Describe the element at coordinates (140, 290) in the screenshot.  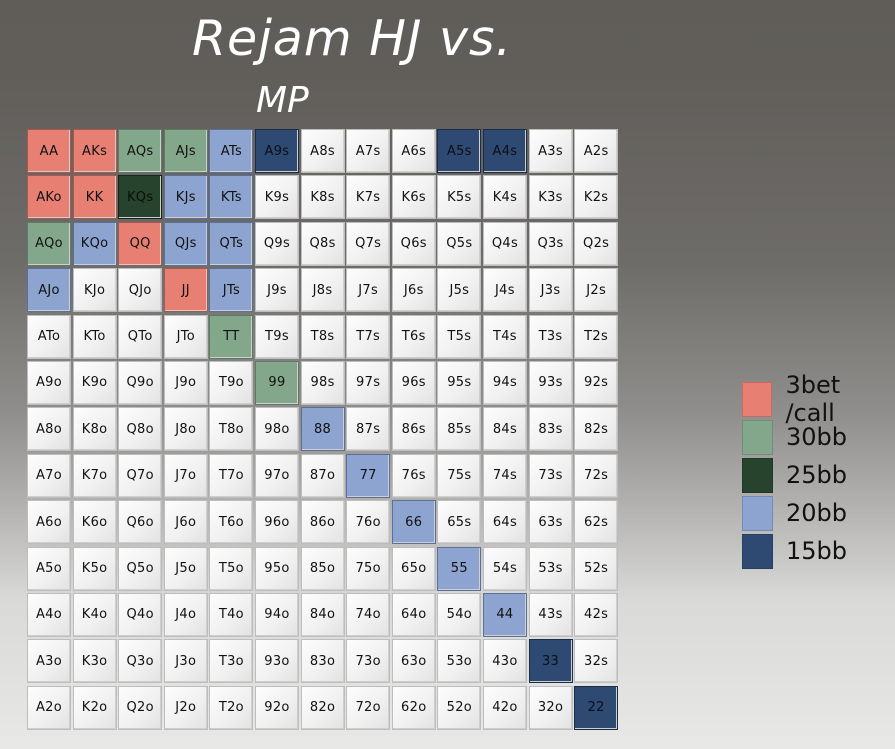
I see `hand-cell: QJo` at that location.